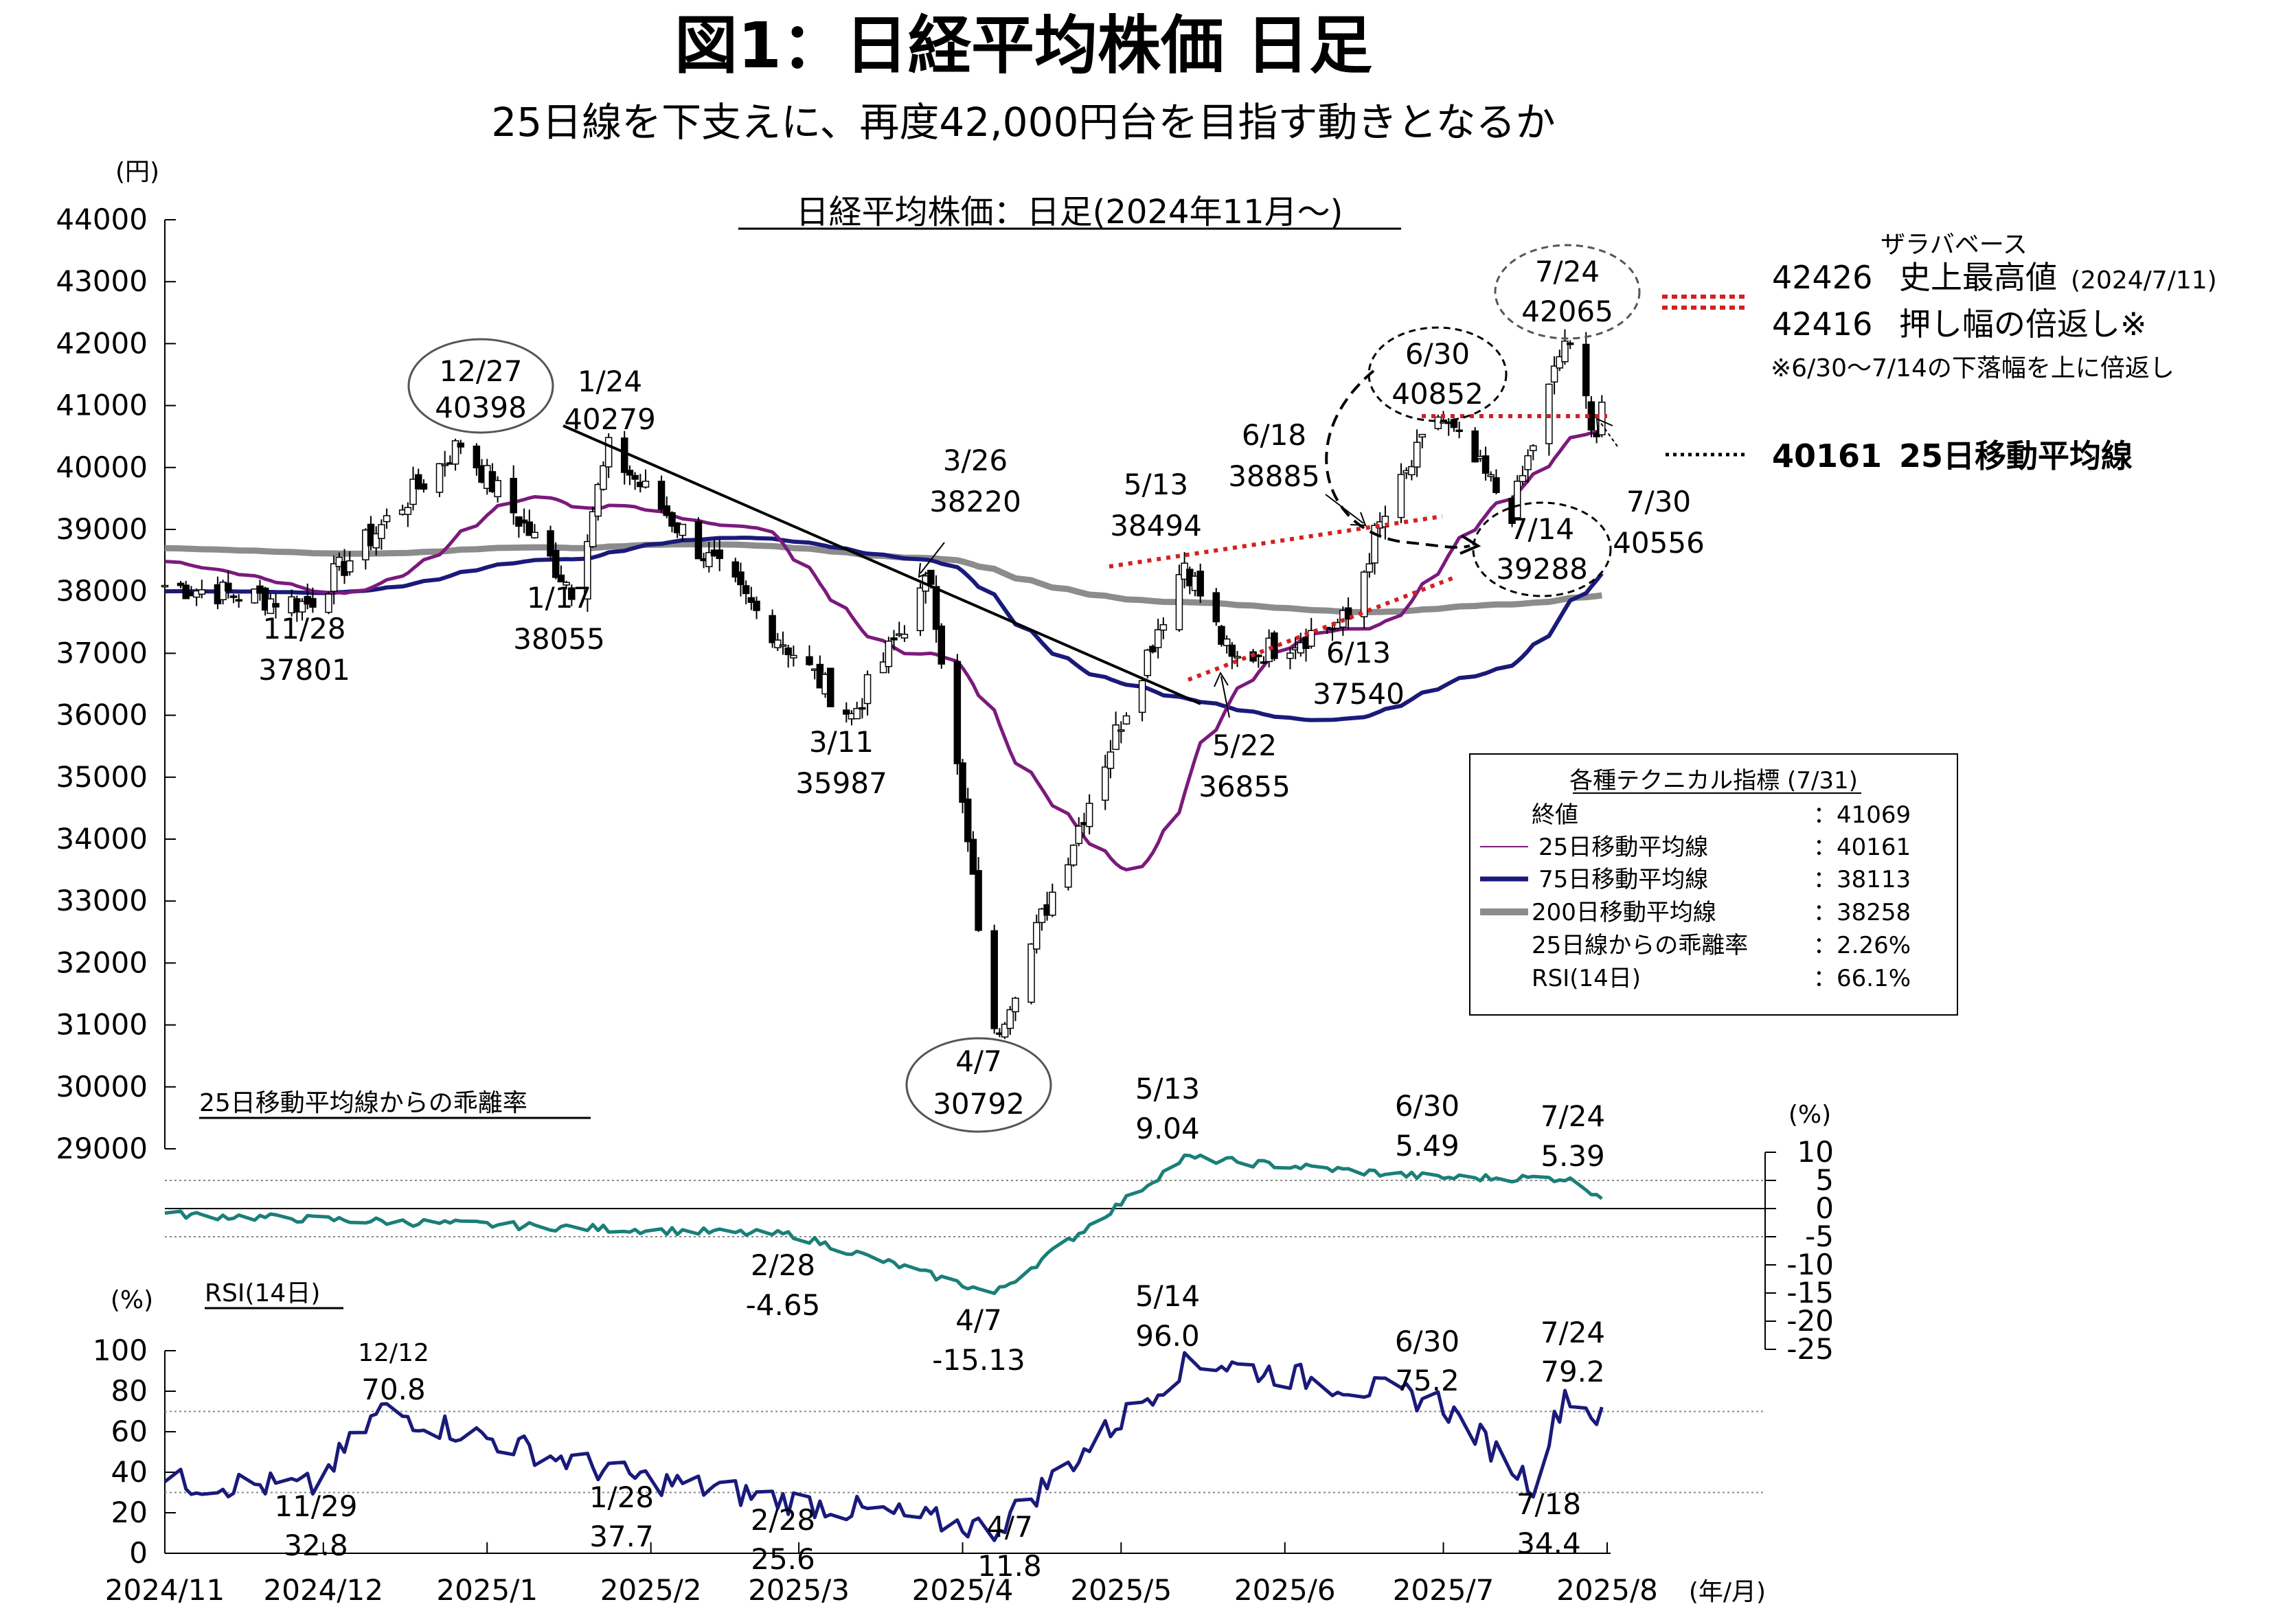 This screenshot has width=2272, height=1624. Describe the element at coordinates (1822, 277) in the screenshot. I see `svg-text: 42426` at that location.